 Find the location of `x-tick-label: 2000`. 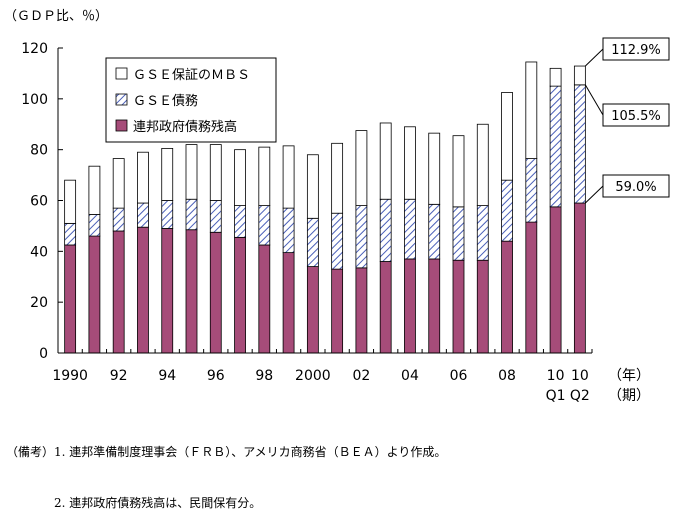

x-tick-label: 2000 is located at coordinates (313, 376).